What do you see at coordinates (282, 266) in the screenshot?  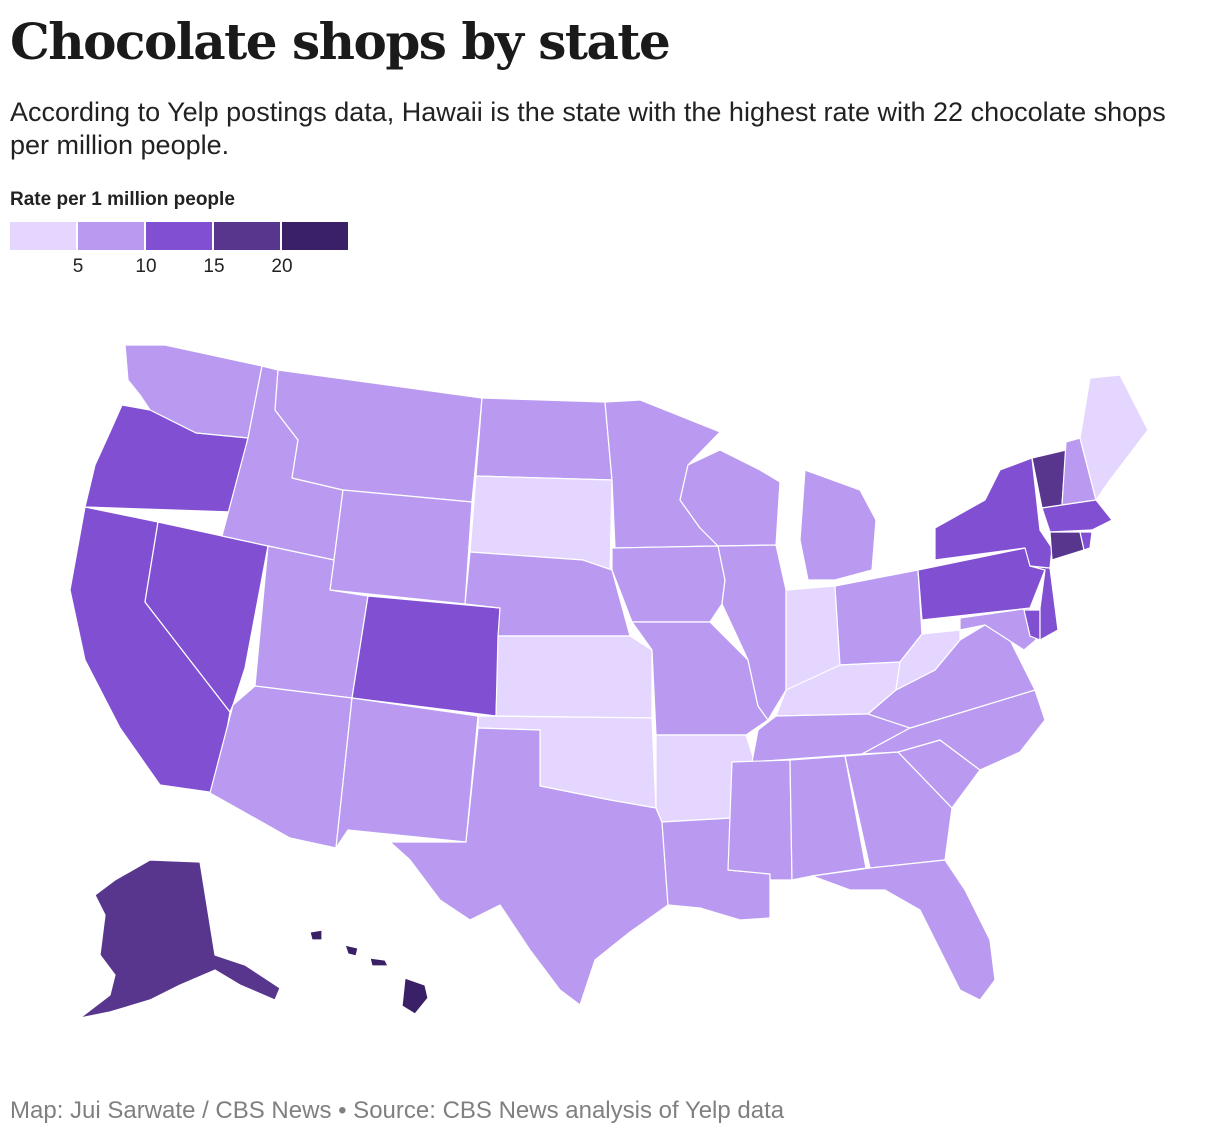 I see `legend-tick: 20` at bounding box center [282, 266].